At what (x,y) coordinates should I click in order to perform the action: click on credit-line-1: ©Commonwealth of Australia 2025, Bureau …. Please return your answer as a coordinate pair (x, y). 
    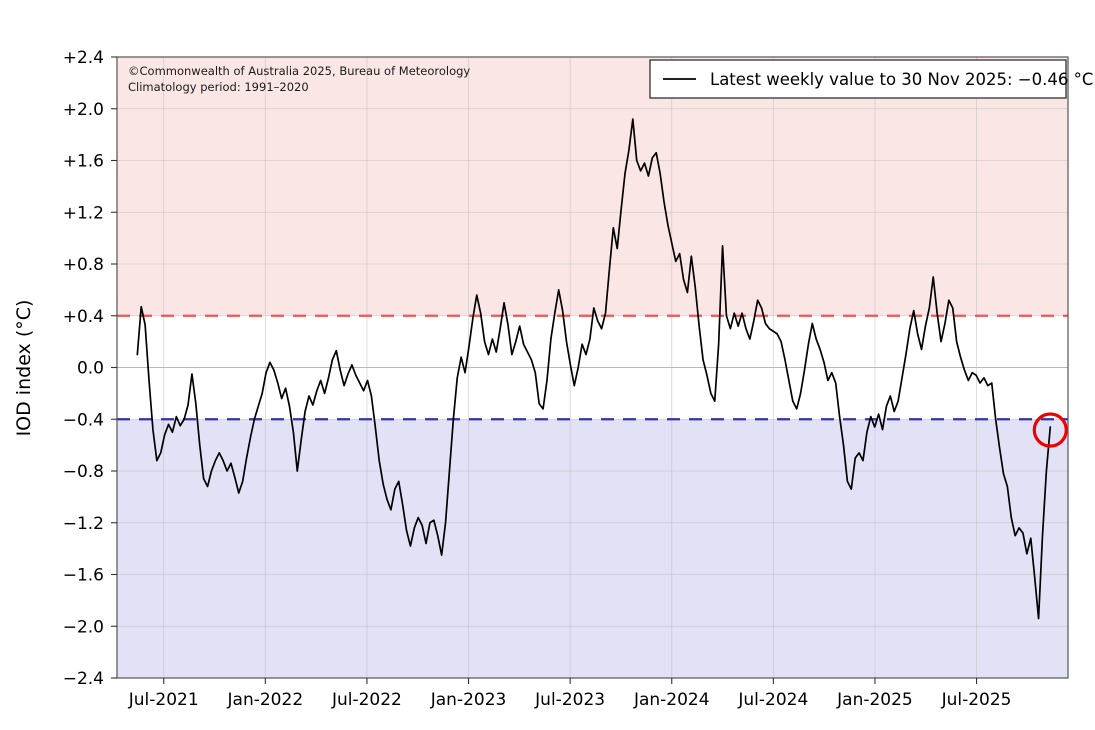
    Looking at the image, I should click on (299, 71).